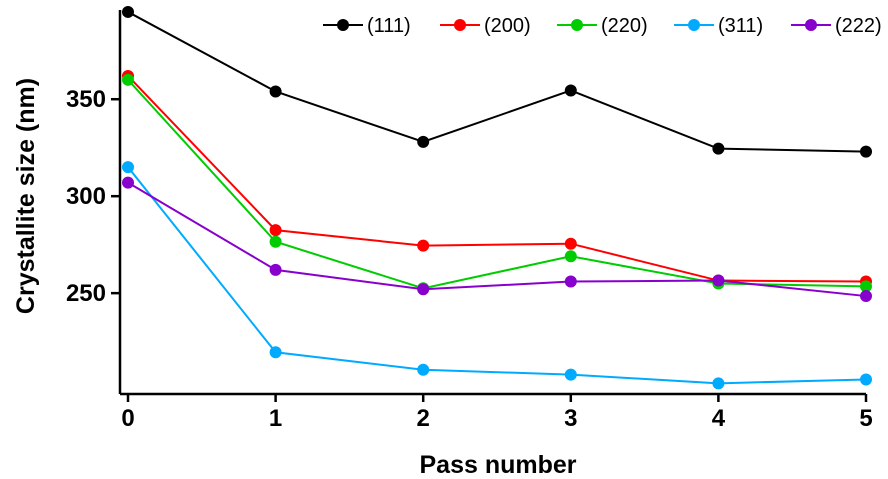 This screenshot has height=479, width=888. I want to click on legend-entry: (311), so click(718, 26).